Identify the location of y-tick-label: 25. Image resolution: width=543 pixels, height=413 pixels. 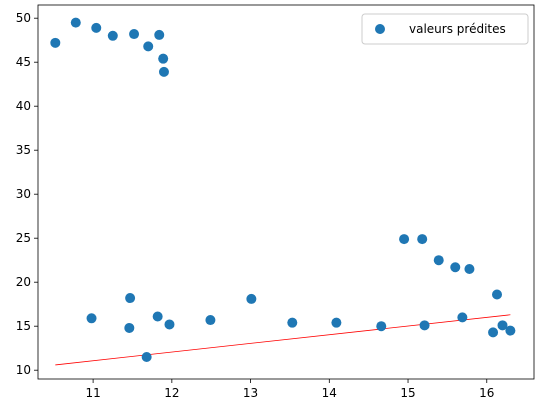
(23, 238).